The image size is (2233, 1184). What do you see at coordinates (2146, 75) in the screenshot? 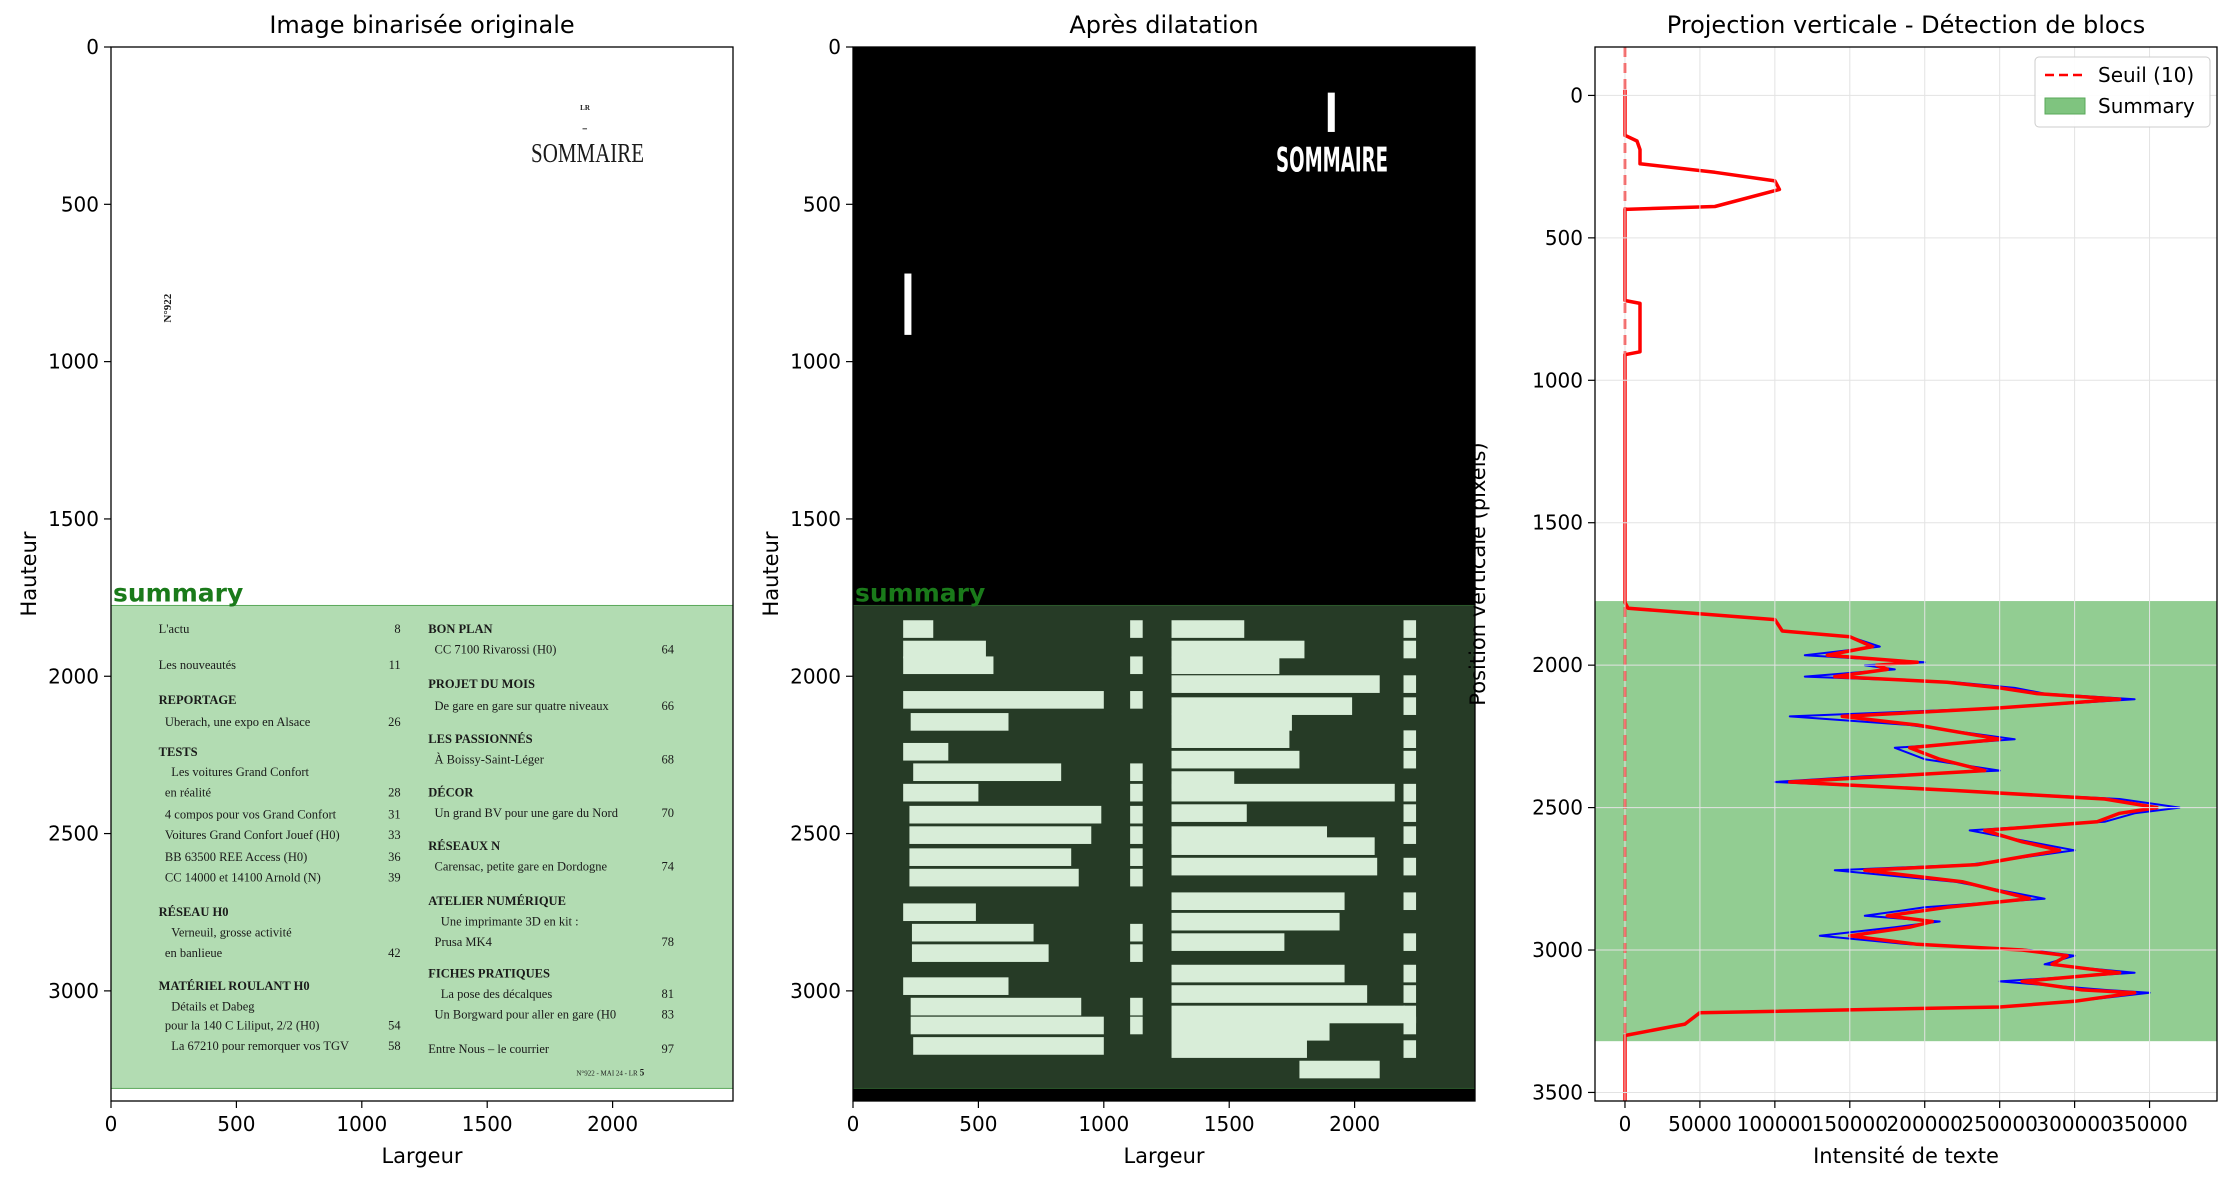
I see `legend-threshold-label: Seuil (10)` at bounding box center [2146, 75].